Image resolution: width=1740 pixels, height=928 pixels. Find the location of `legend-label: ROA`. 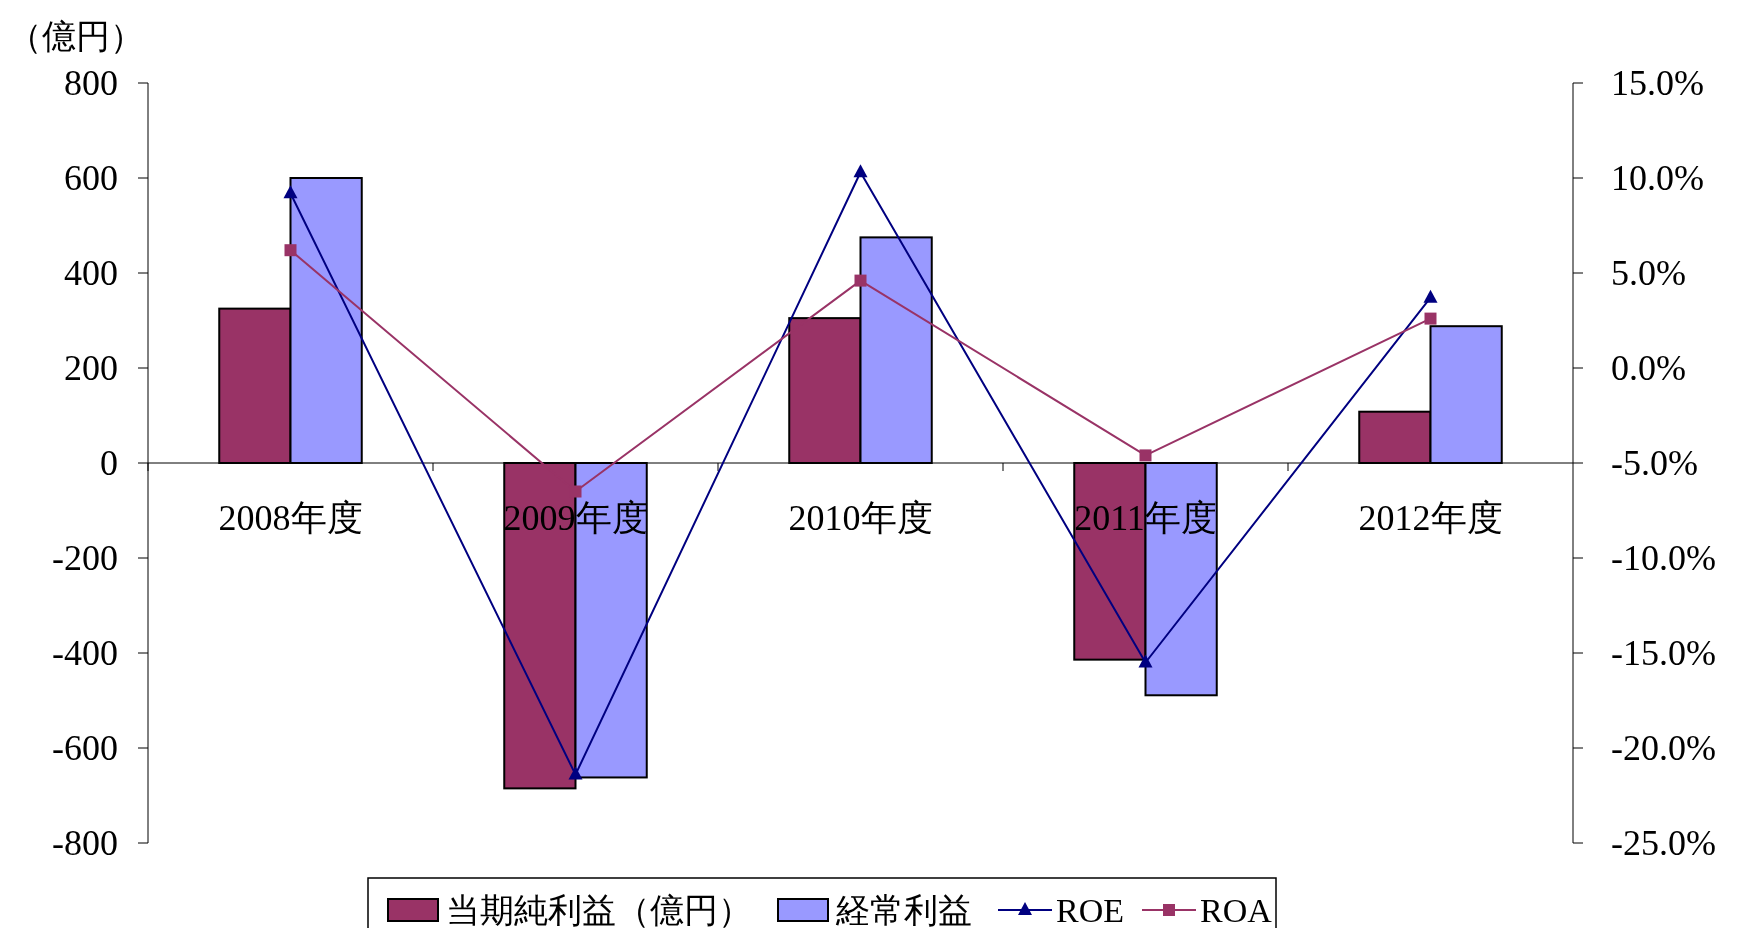

legend-label: ROA is located at coordinates (1236, 910).